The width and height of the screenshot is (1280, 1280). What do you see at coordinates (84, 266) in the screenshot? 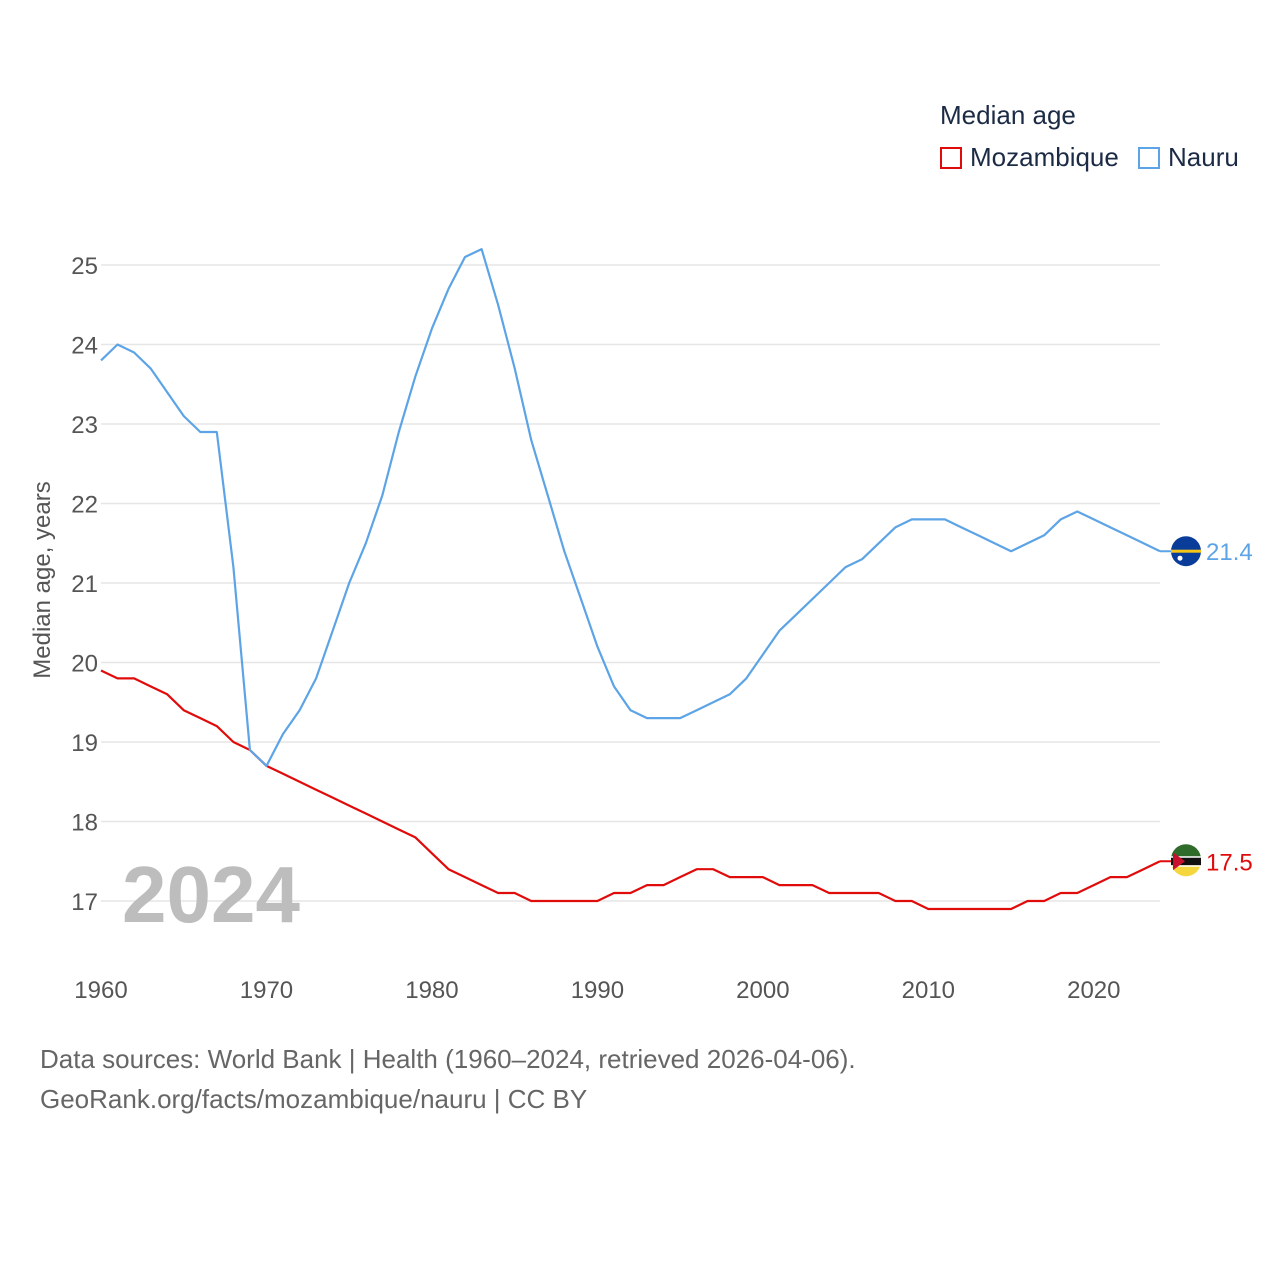
I see `y-tick-label: 25` at bounding box center [84, 266].